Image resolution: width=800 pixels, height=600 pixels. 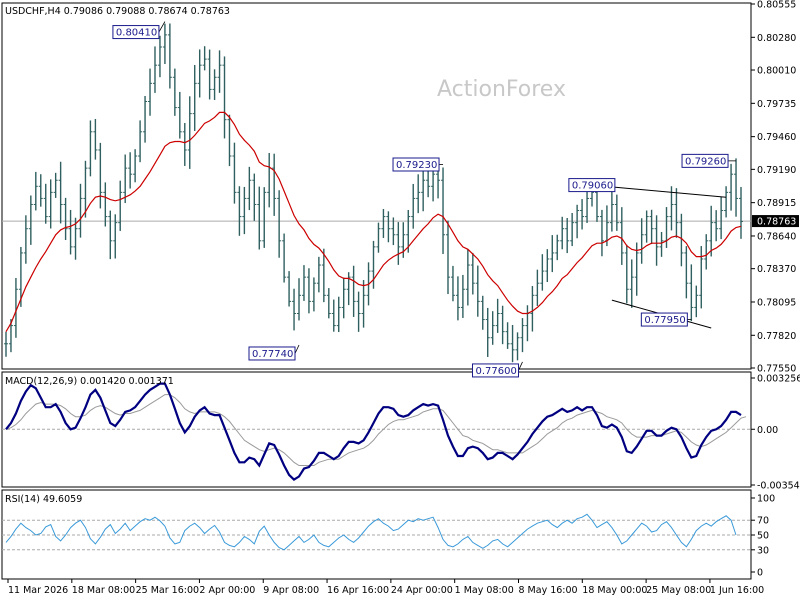 I want to click on x-tick-label: 1 May 08:00, so click(x=484, y=590).